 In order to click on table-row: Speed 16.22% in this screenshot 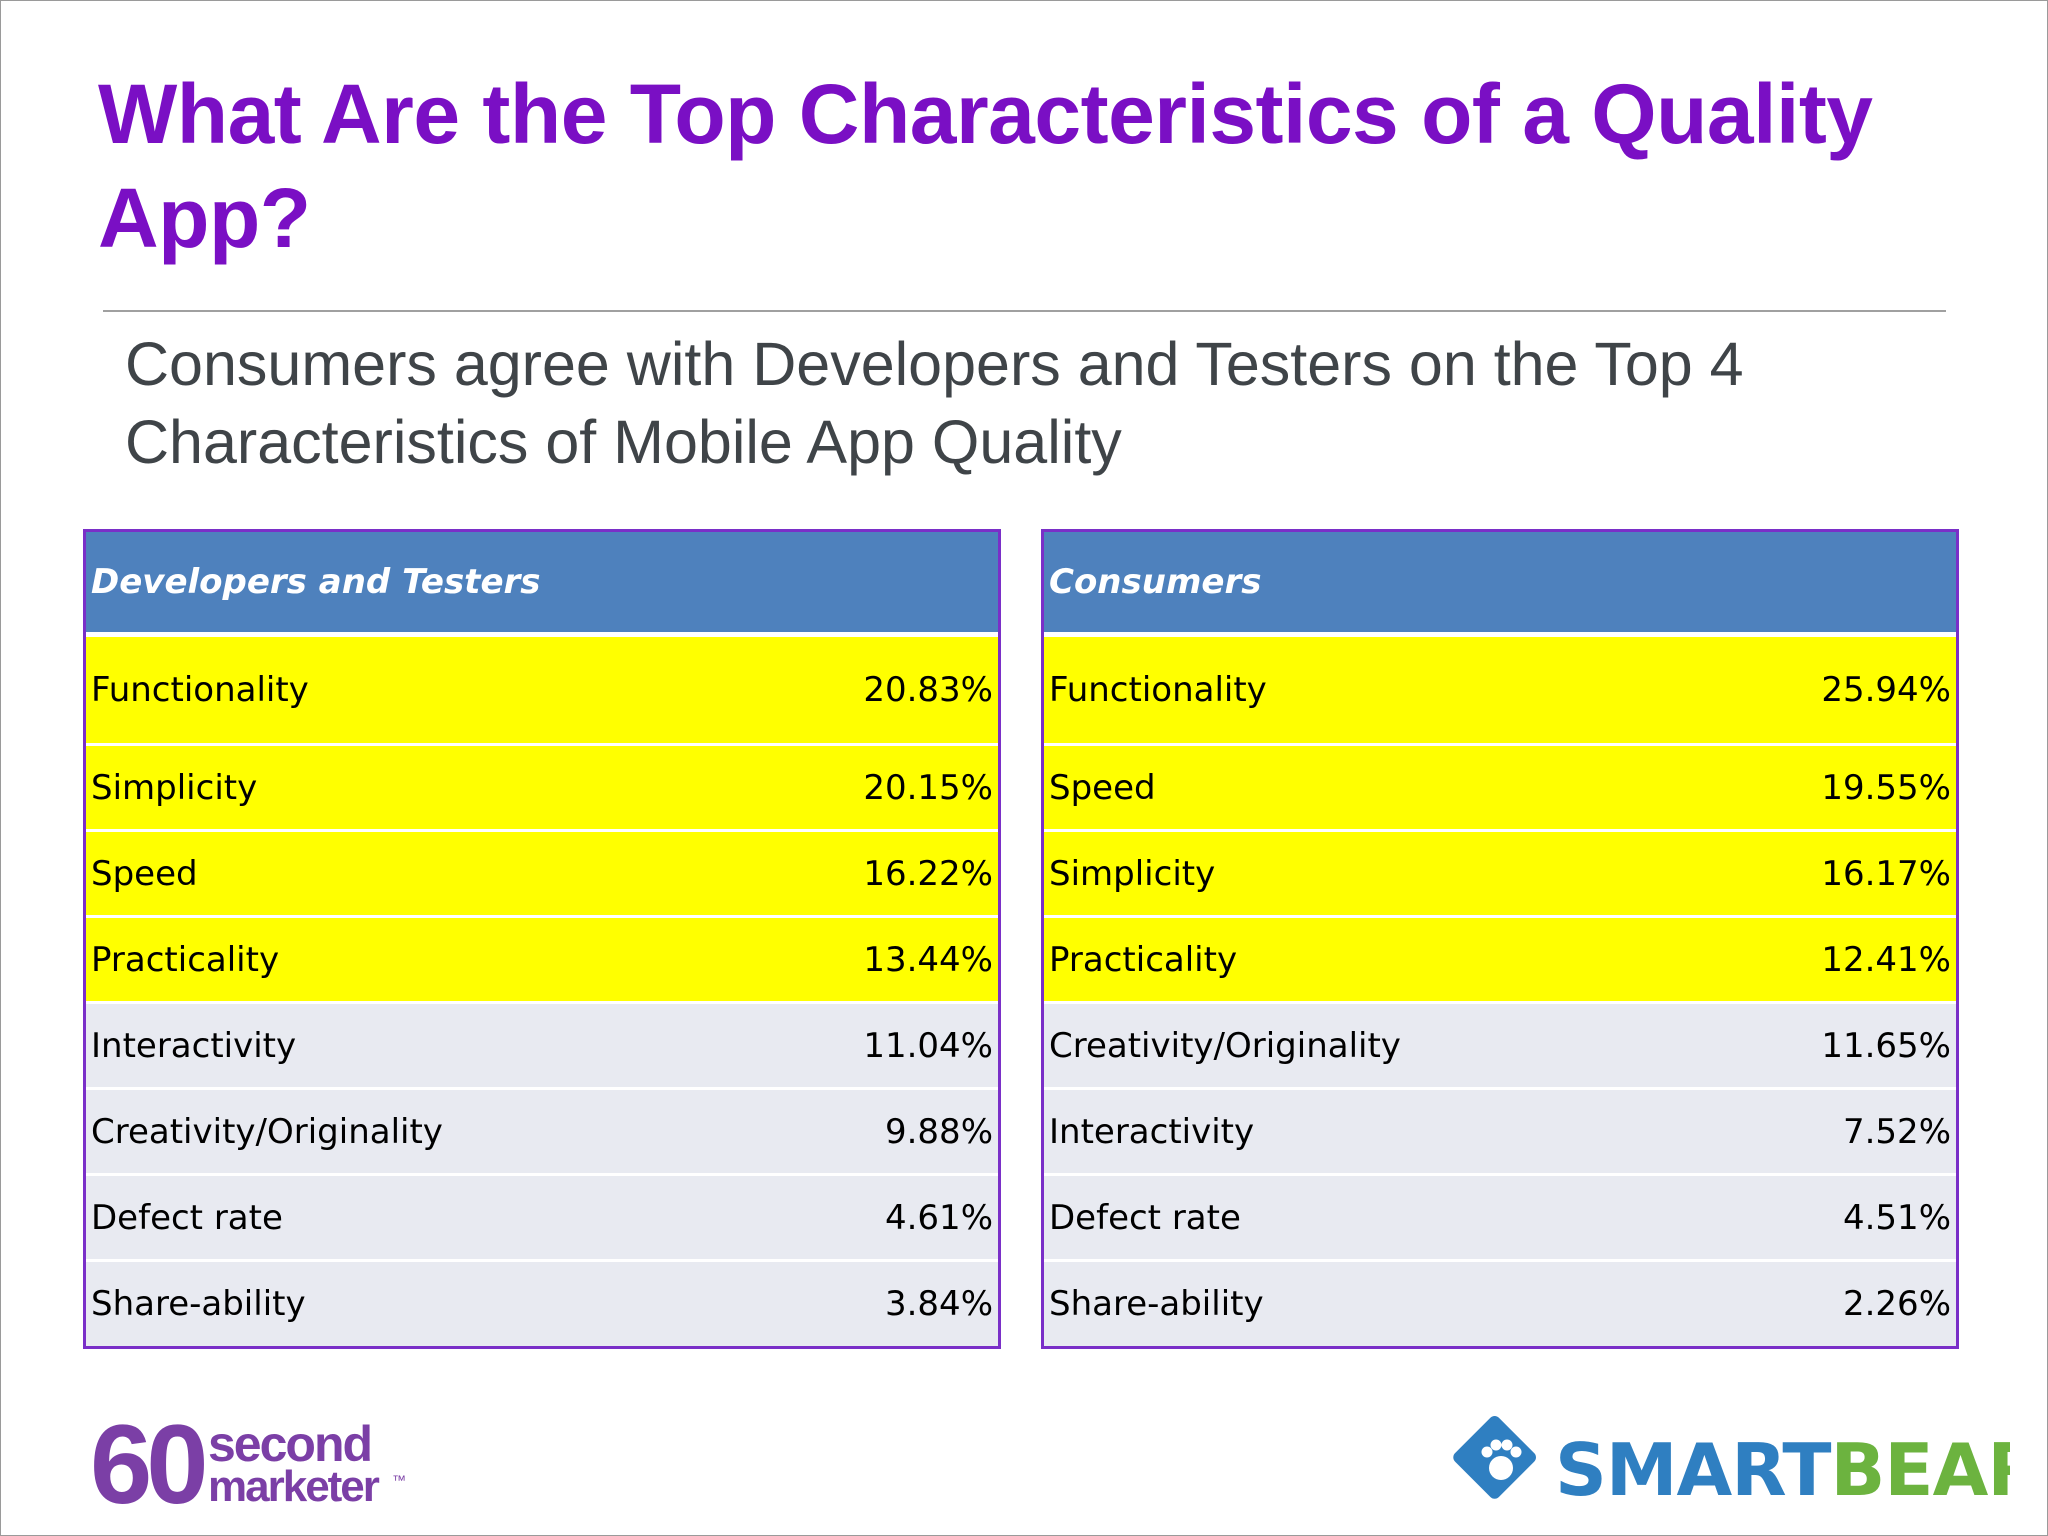, I will do `click(542, 875)`.